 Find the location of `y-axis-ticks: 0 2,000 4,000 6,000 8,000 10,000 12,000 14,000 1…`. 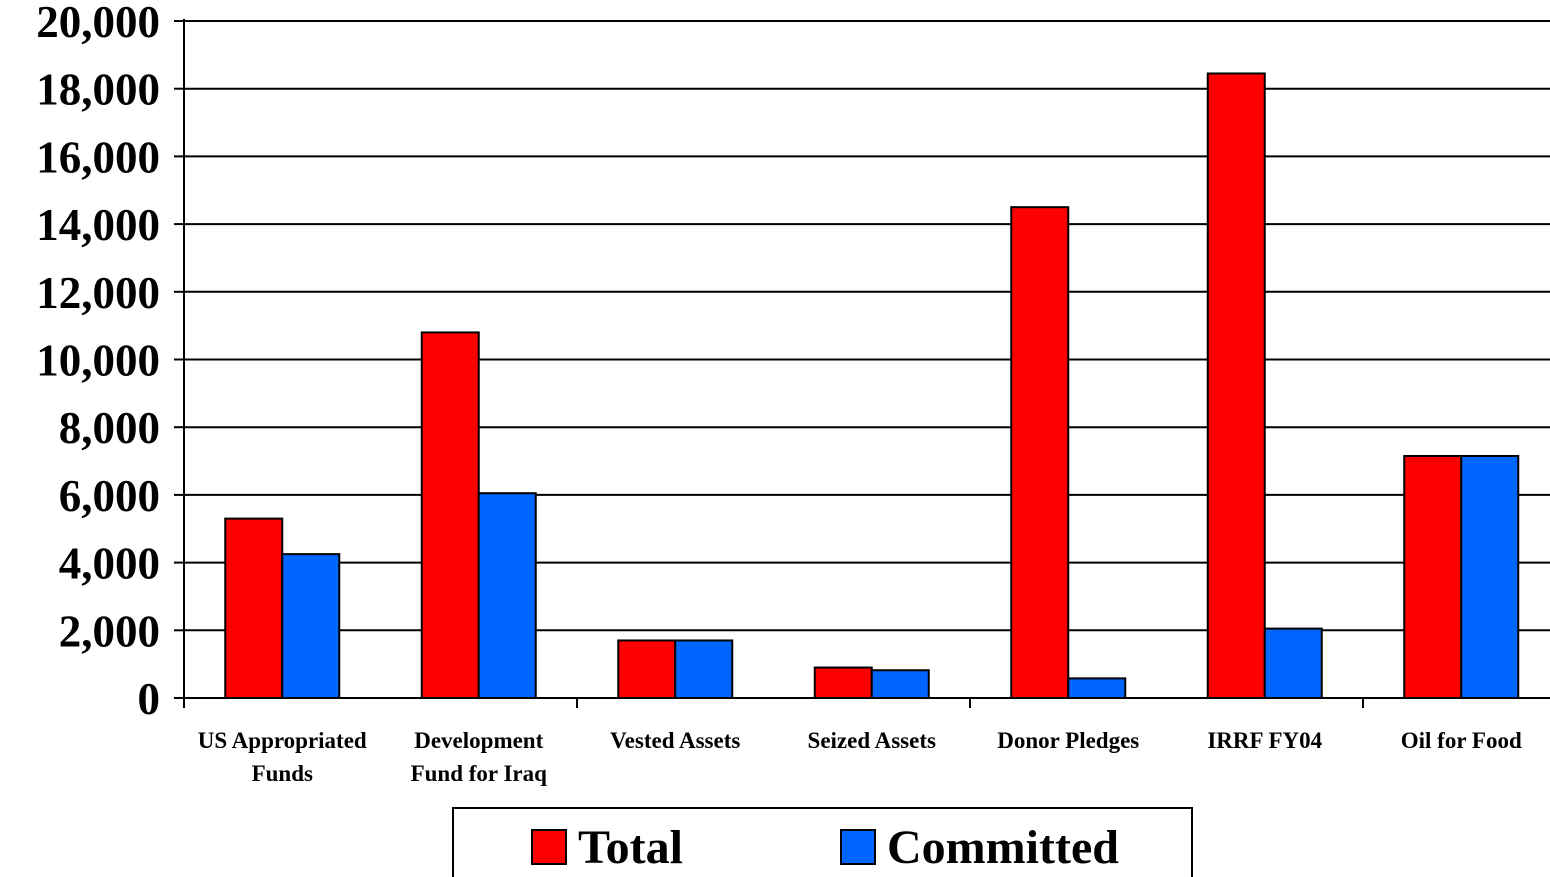

y-axis-ticks: 0 2,000 4,000 6,000 8,000 10,000 12,000 14,000 1… is located at coordinates (110, 362).